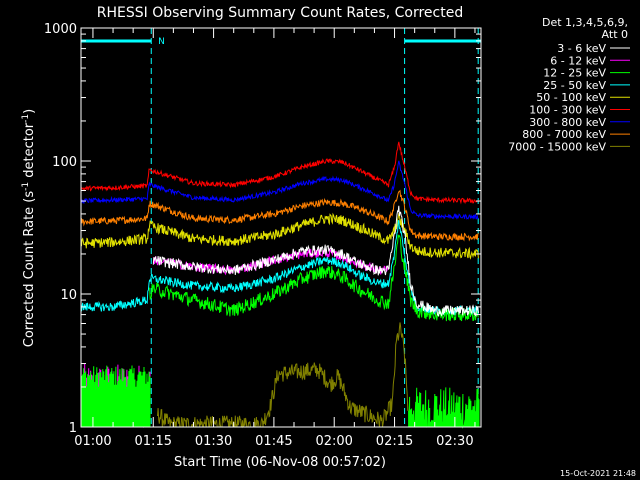 This screenshot has width=640, height=480. Describe the element at coordinates (598, 473) in the screenshot. I see `footer-timestamp: 15-Oct-2021 21:48` at that location.